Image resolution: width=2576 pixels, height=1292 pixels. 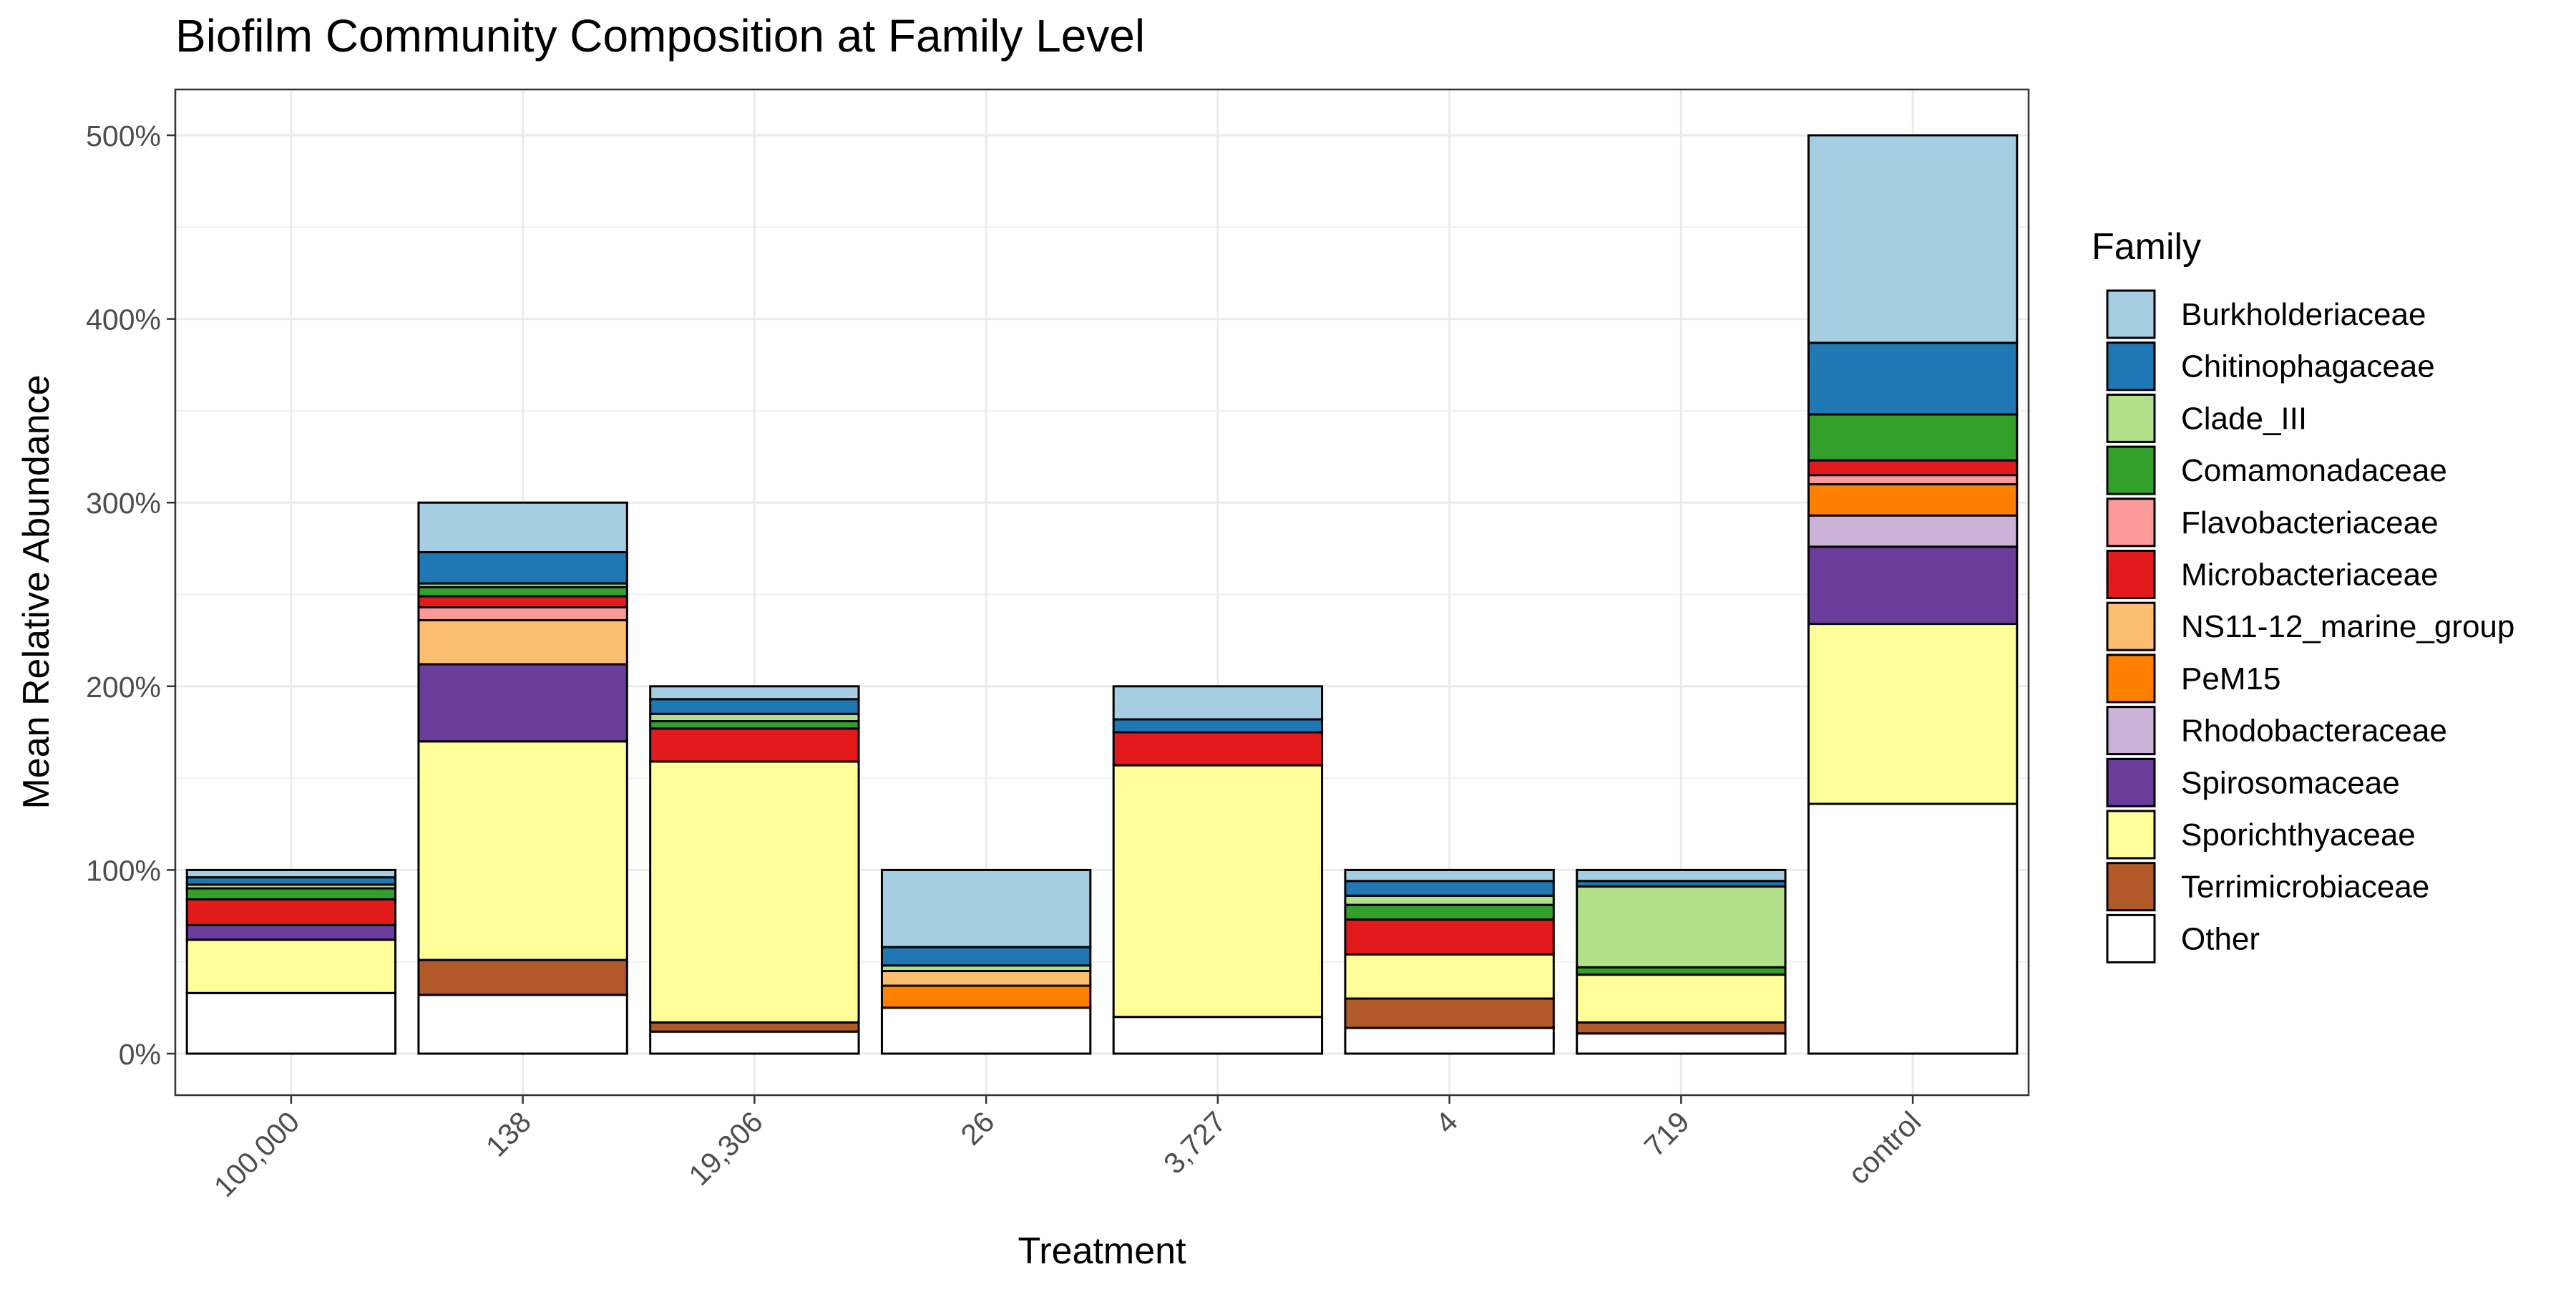 What do you see at coordinates (123, 136) in the screenshot?
I see `y-tick-label: 500%` at bounding box center [123, 136].